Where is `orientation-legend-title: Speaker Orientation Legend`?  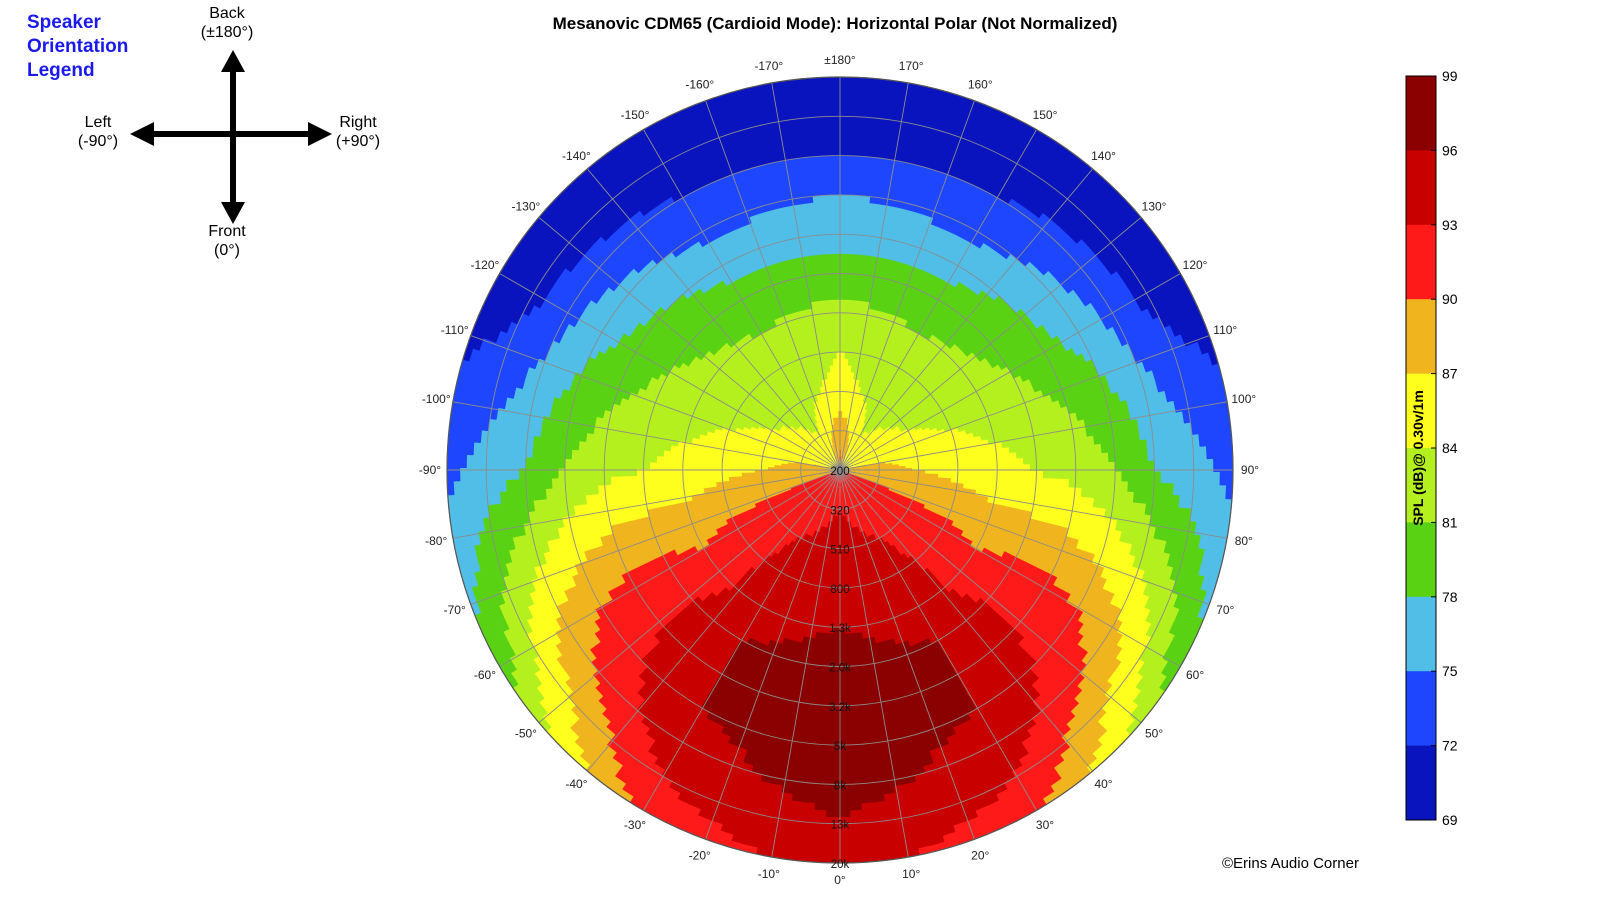 orientation-legend-title: Speaker Orientation Legend is located at coordinates (97, 47).